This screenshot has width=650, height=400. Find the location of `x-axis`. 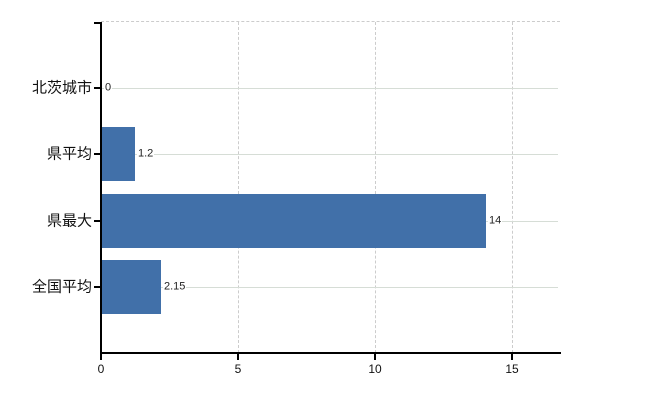

x-axis is located at coordinates (330, 353).